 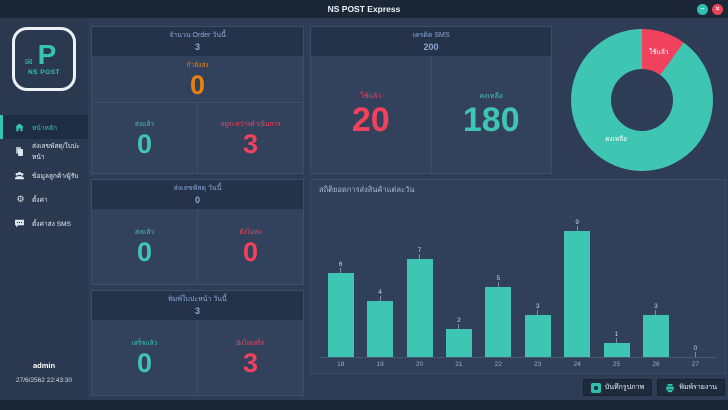 I want to click on tracking-sent-label: ส่งแล้ว, so click(x=144, y=233).